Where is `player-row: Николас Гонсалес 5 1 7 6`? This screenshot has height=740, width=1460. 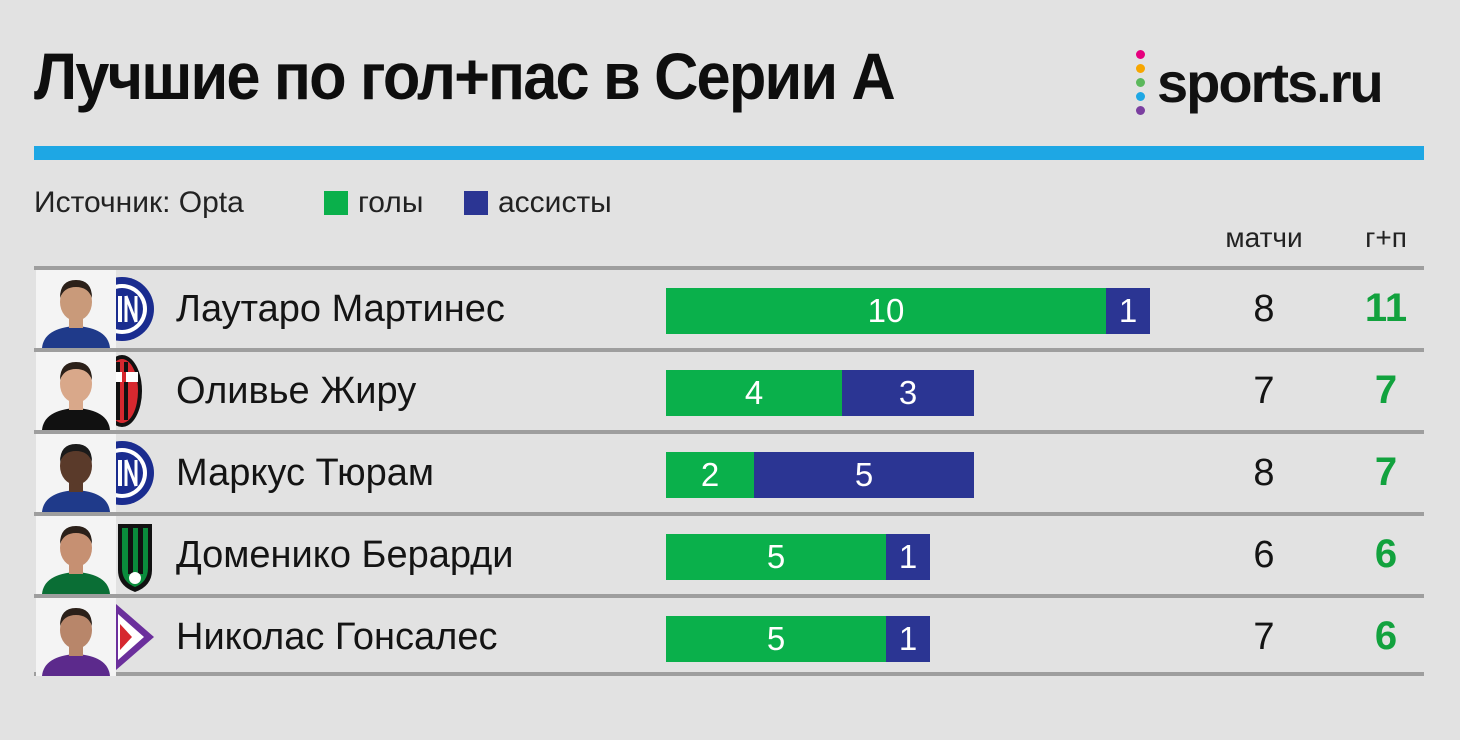 player-row: Николас Гонсалес 5 1 7 6 is located at coordinates (729, 635).